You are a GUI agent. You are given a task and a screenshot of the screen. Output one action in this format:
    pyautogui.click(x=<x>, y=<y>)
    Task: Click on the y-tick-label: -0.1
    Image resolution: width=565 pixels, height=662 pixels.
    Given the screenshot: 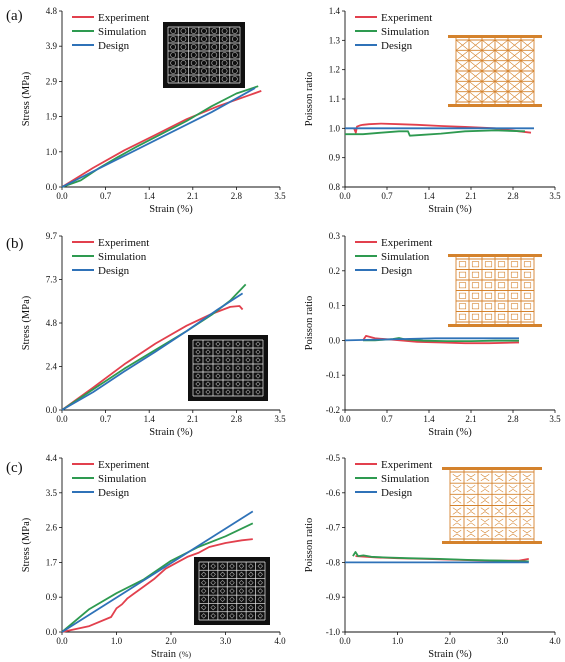 What is the action you would take?
    pyautogui.click(x=333, y=375)
    